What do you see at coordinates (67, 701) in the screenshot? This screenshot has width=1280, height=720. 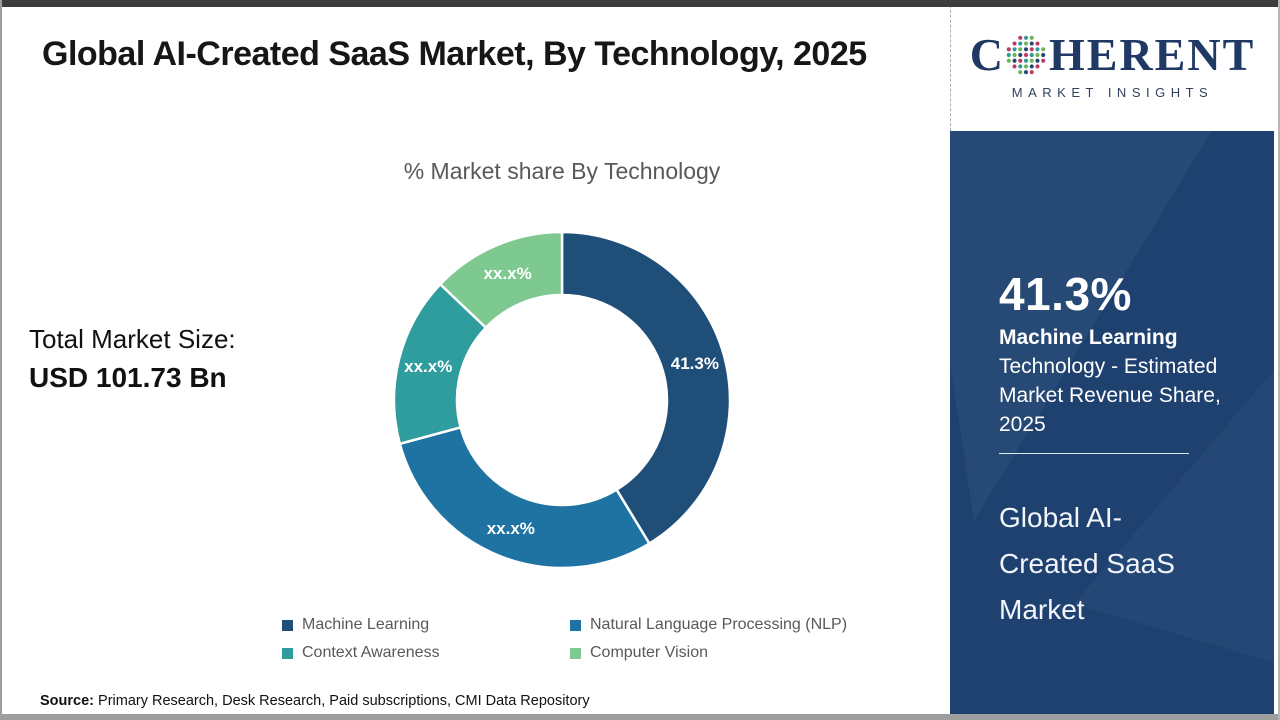 I see `source-label: Source:` at bounding box center [67, 701].